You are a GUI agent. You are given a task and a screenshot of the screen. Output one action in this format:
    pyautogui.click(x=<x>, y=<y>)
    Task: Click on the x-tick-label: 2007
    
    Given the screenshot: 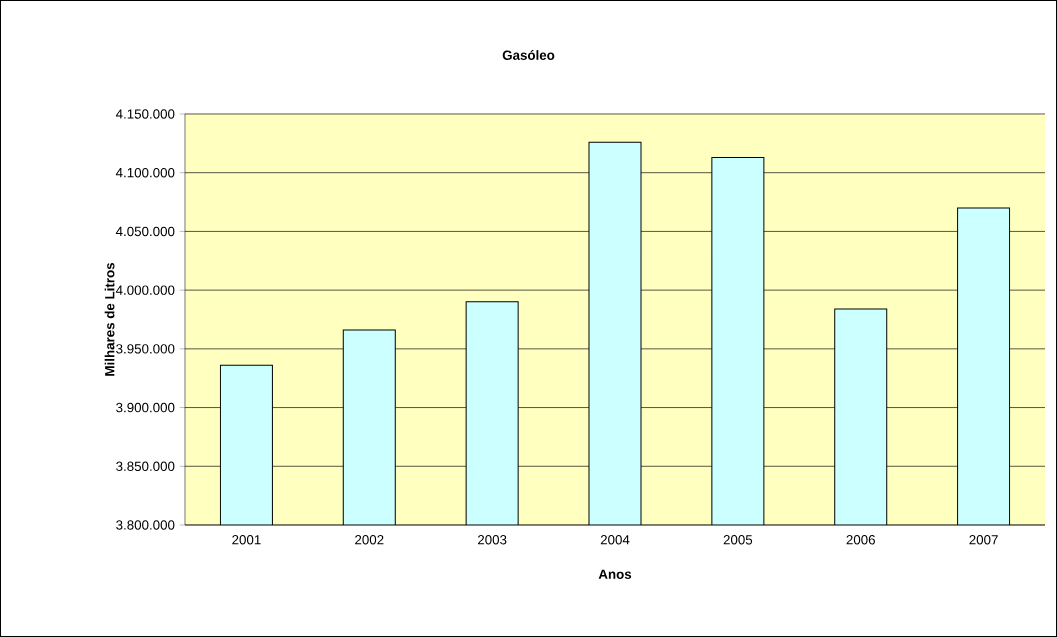 What is the action you would take?
    pyautogui.click(x=983, y=540)
    